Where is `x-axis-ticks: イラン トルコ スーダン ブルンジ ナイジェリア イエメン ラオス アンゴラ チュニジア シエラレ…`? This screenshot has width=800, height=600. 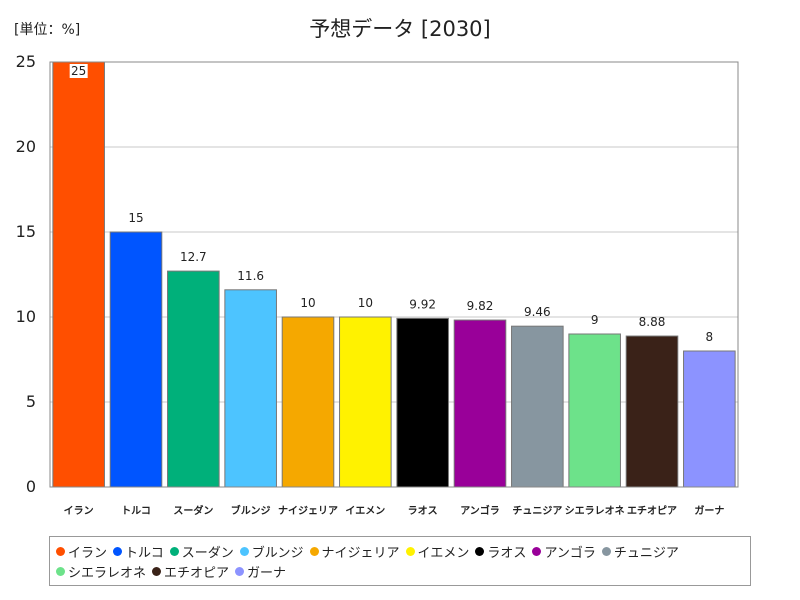
x-axis-ticks: イラン トルコ スーダン ブルンジ ナイジェリア イエメン ラオス アンゴラ チュニジア シエラレ… is located at coordinates (394, 510).